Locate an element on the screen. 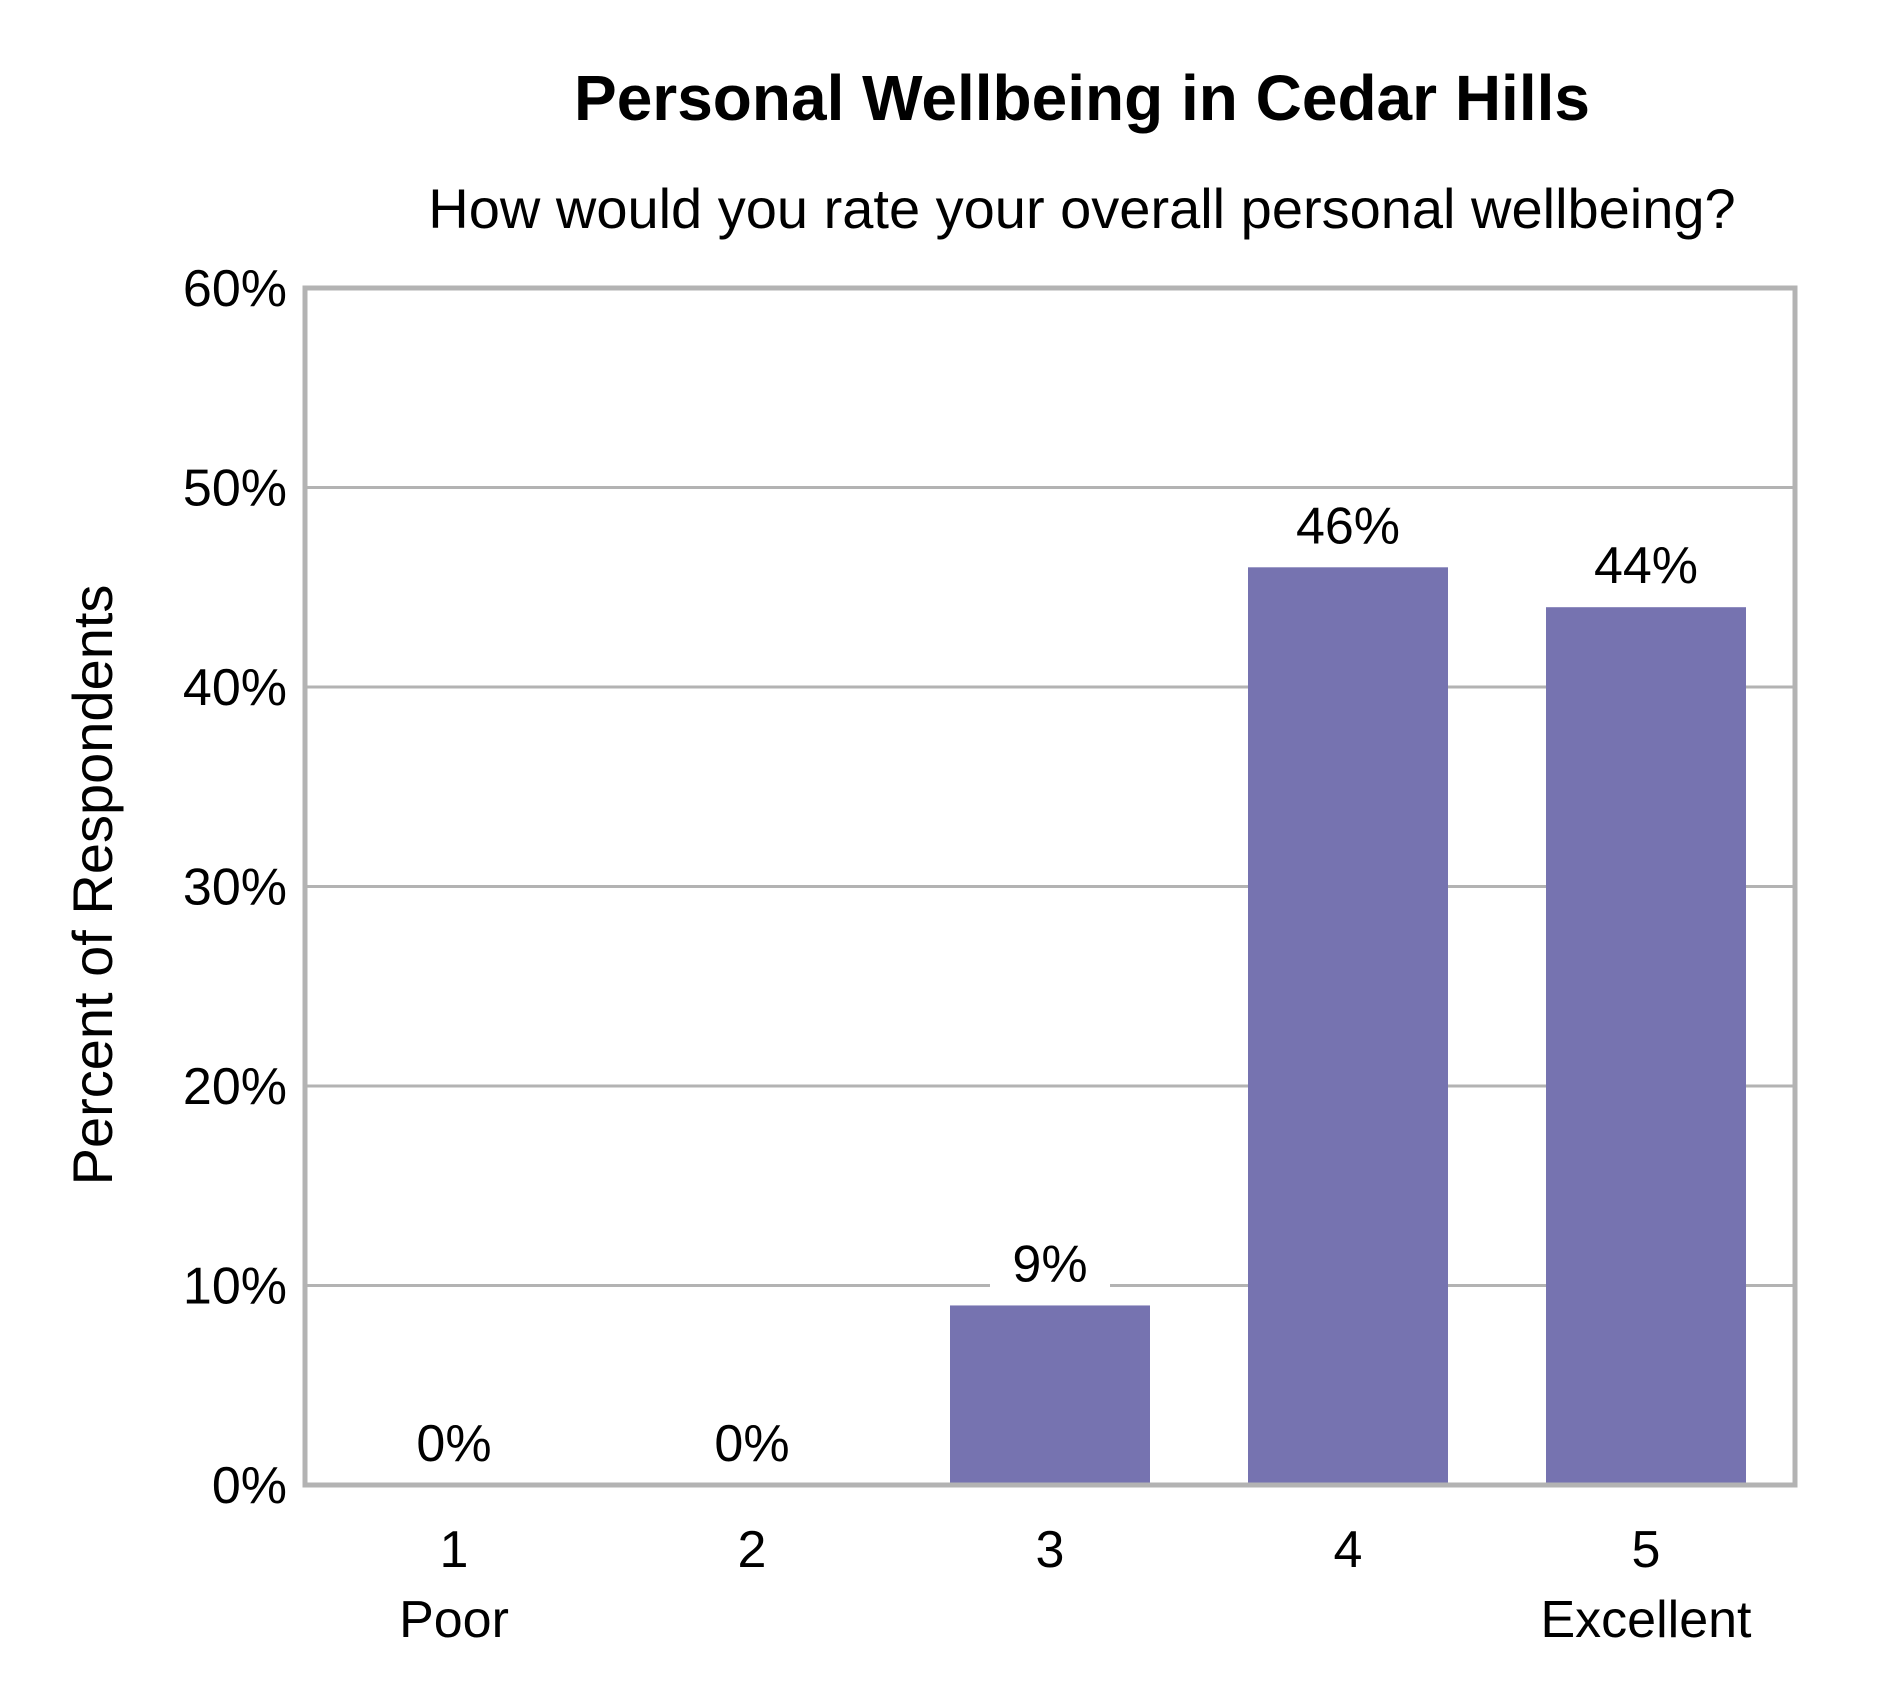  data-label: 44% is located at coordinates (1646, 566).